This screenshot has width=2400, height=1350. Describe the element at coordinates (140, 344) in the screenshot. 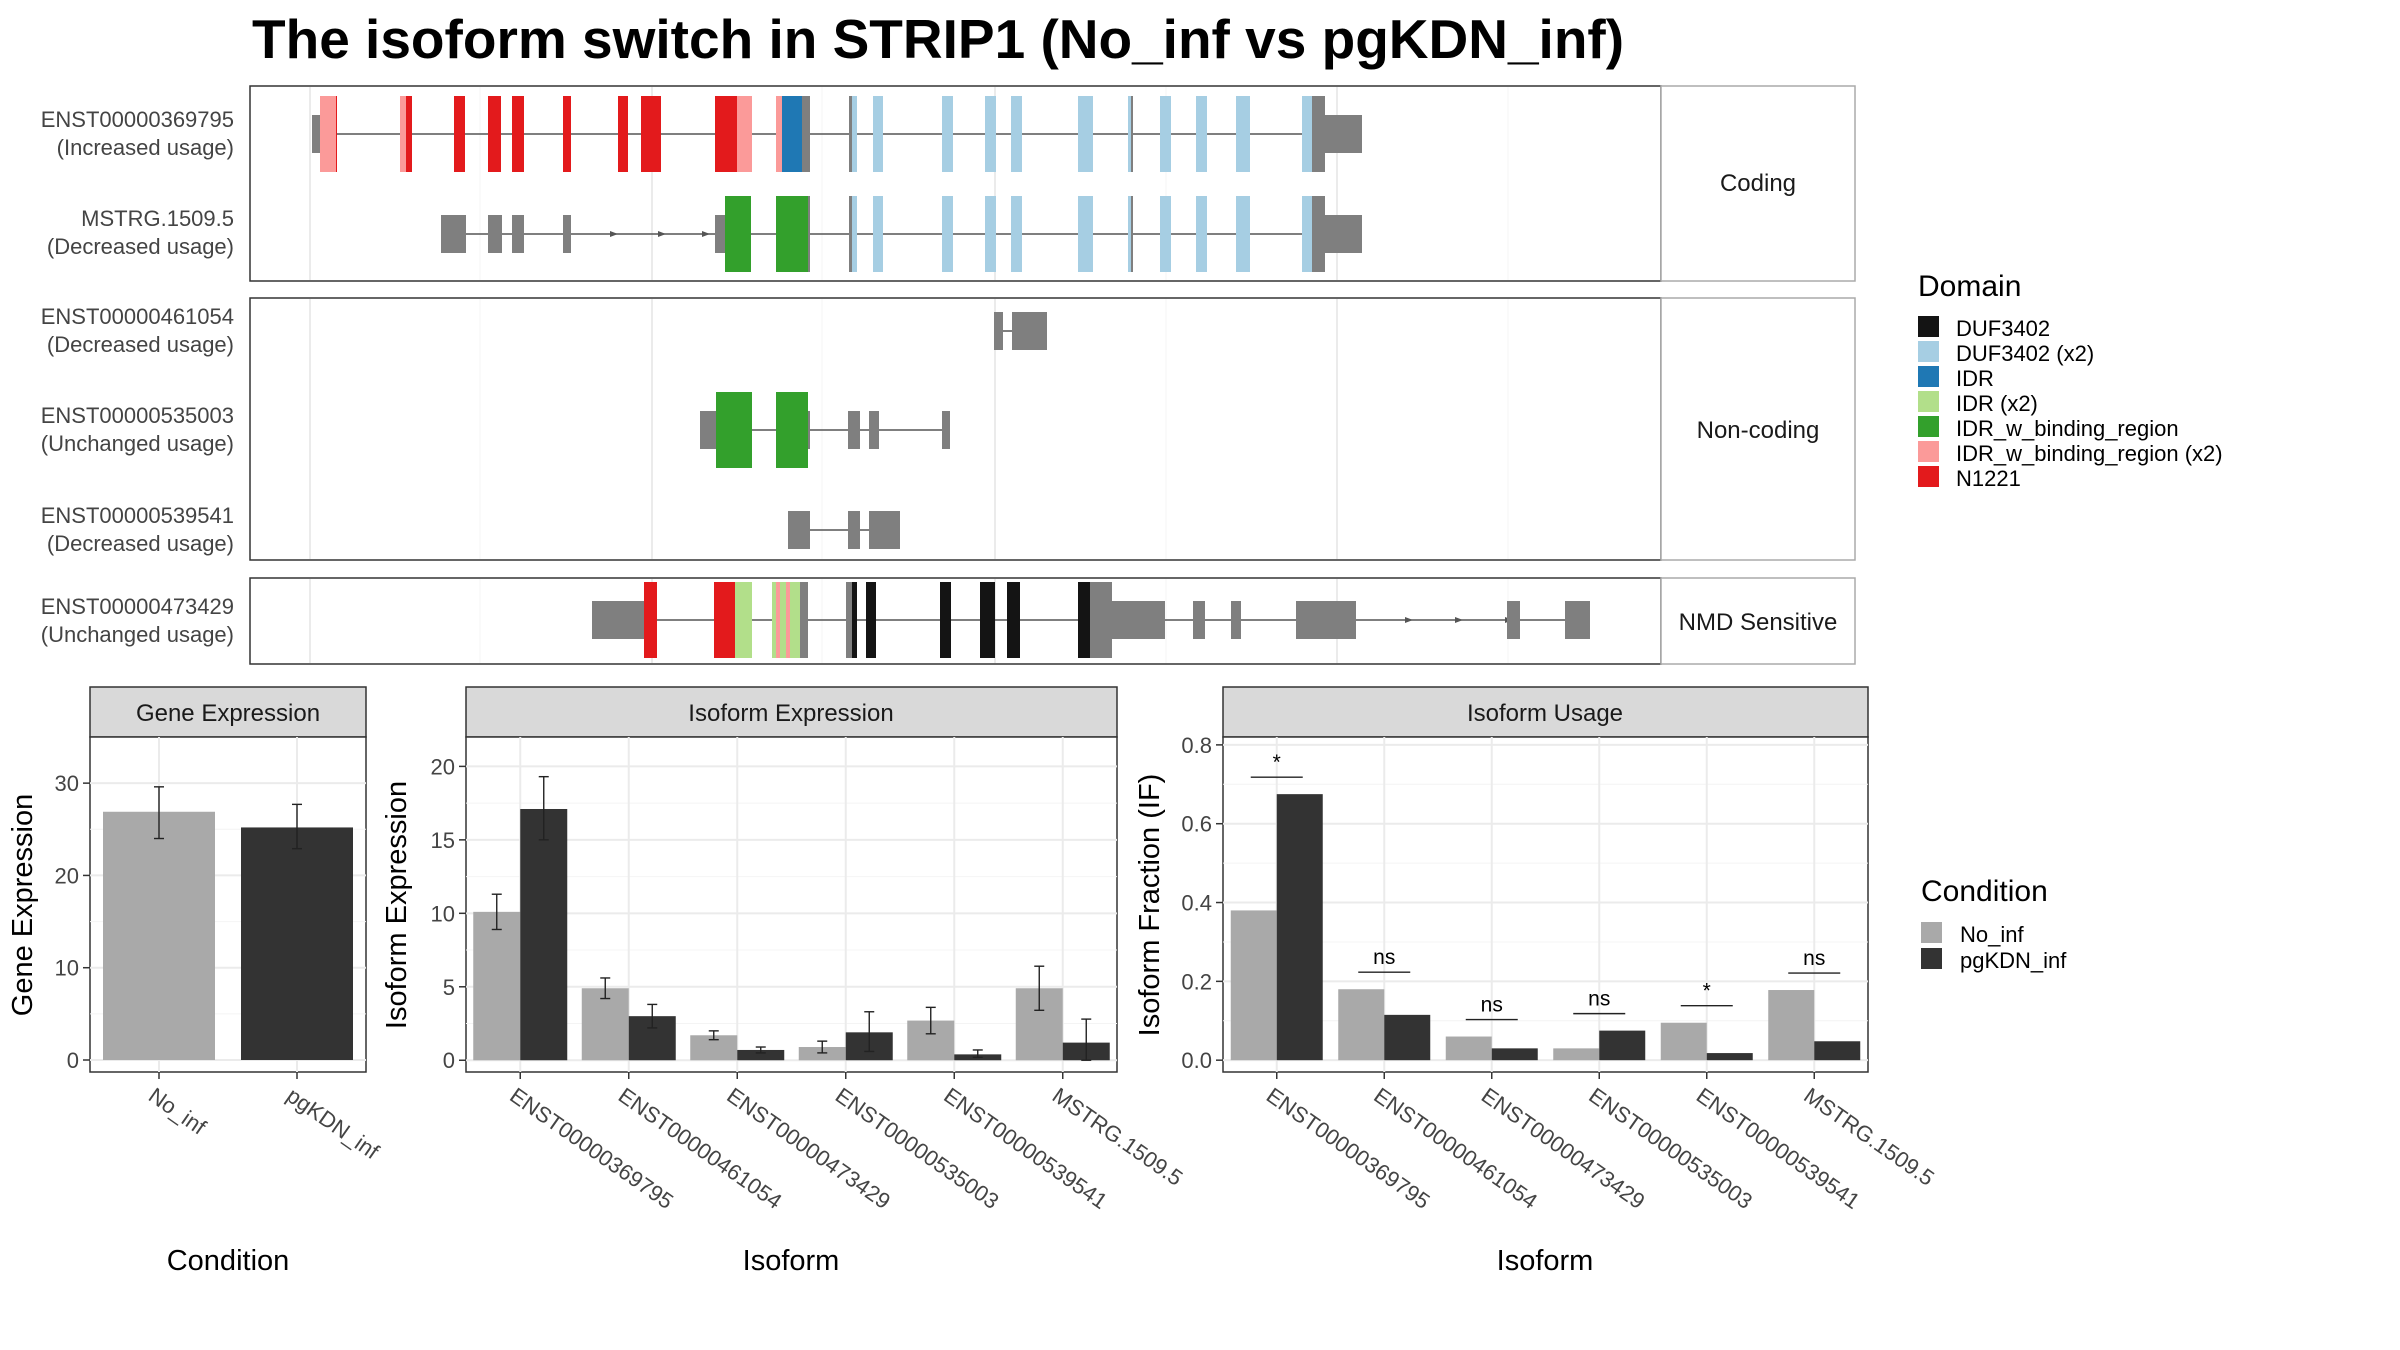

I see `isoform-usage-3: (Decreased usage)` at that location.